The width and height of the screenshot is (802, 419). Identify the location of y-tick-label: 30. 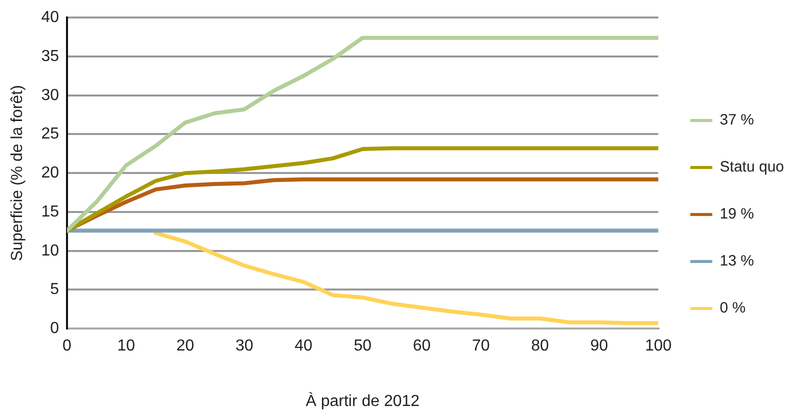
(50, 95).